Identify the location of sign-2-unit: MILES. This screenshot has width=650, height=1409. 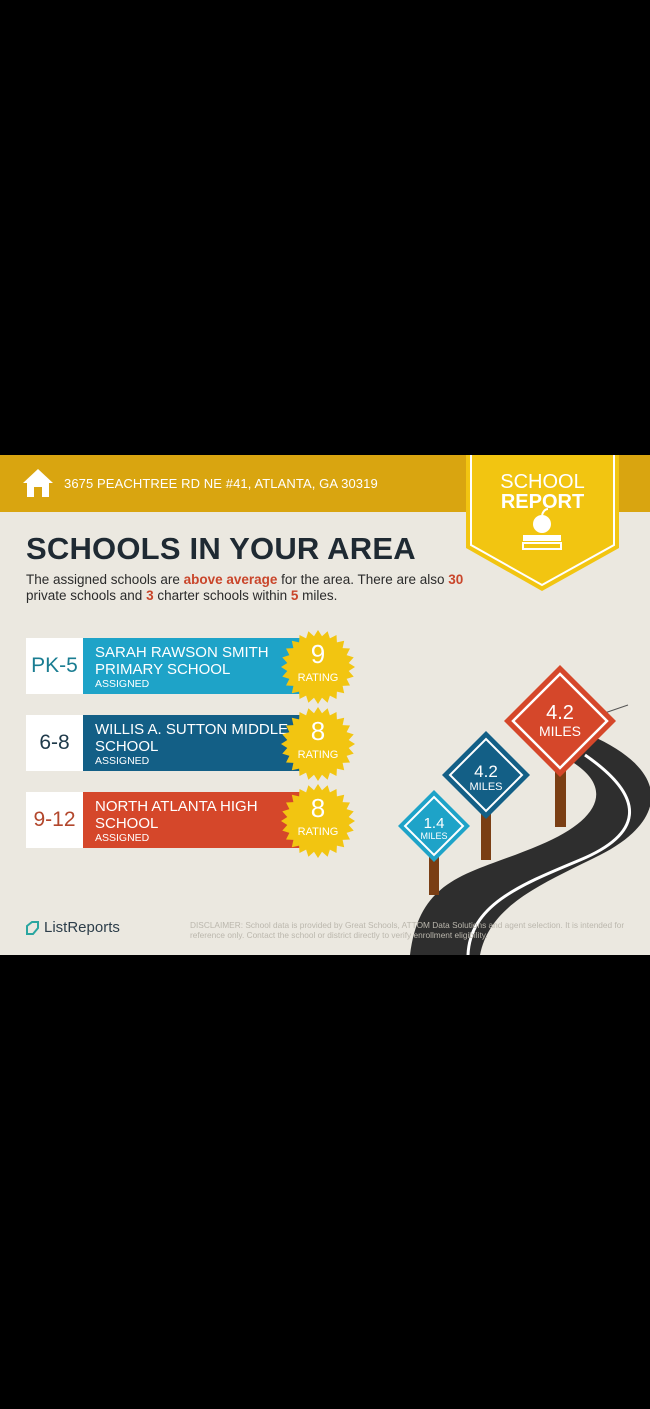
(485, 787).